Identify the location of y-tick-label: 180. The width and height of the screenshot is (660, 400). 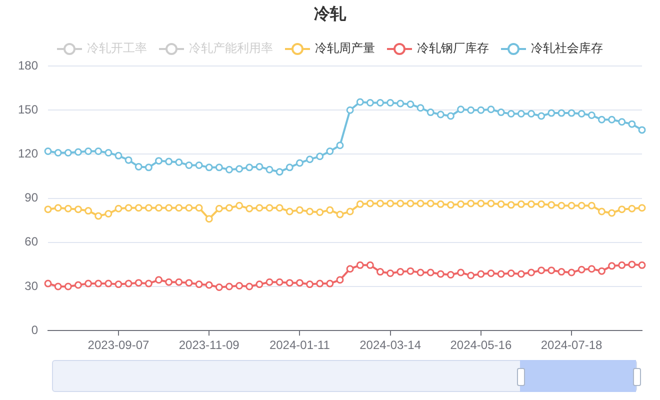
(28, 65).